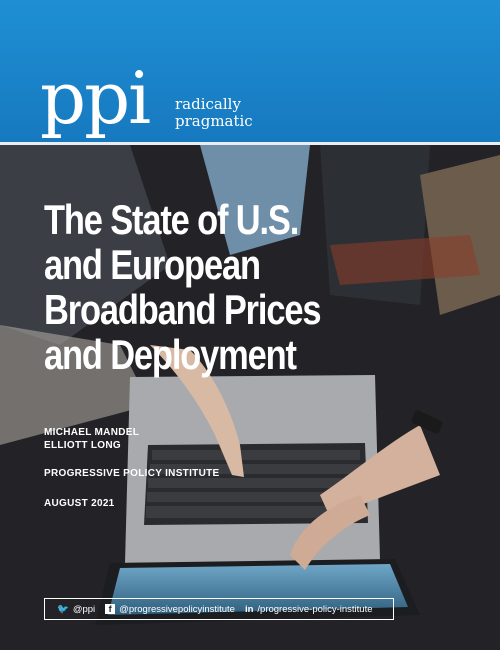 This screenshot has width=500, height=650. I want to click on organization-name: PROGRESSIVE POLICY INSTITUTE, so click(132, 473).